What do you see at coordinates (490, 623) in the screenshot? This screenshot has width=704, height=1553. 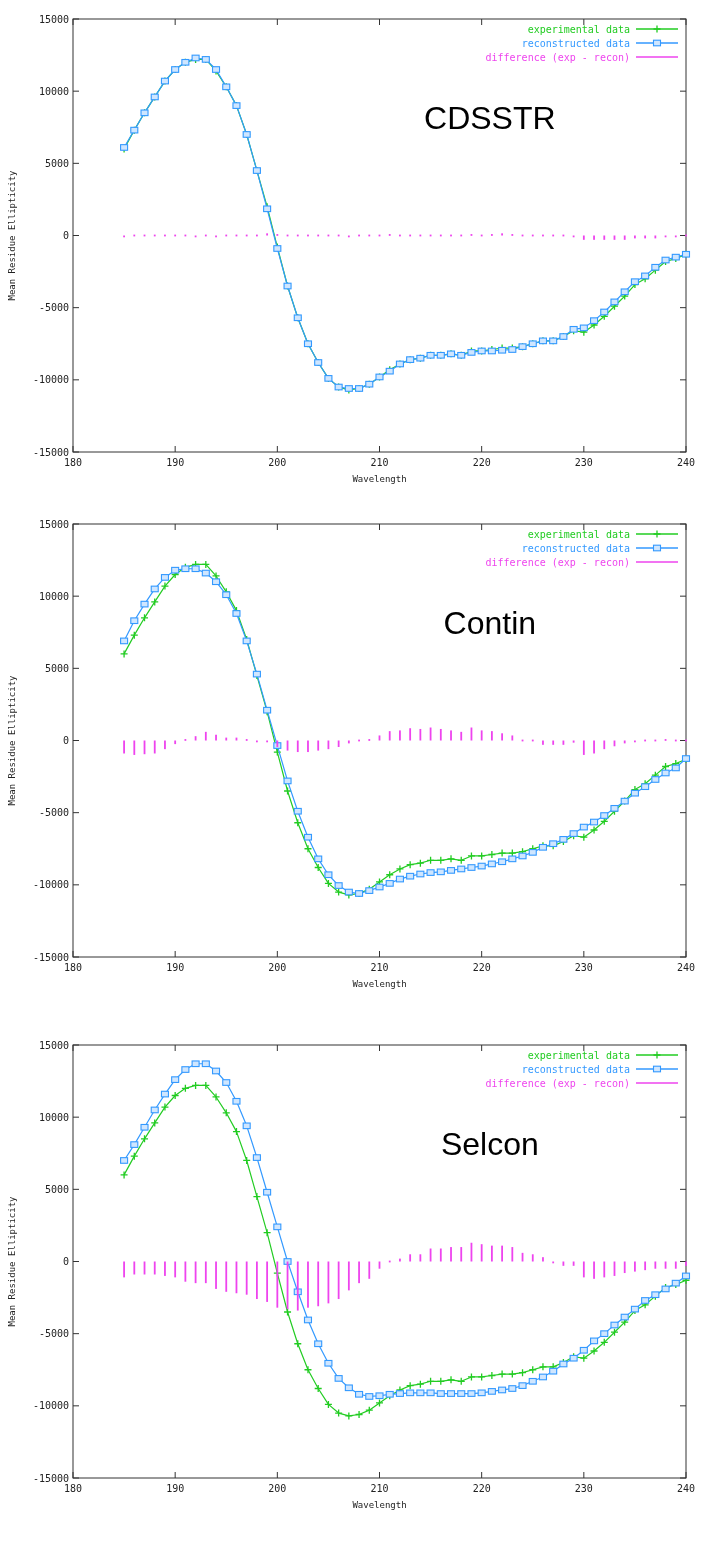 I see `annotation: Contin` at bounding box center [490, 623].